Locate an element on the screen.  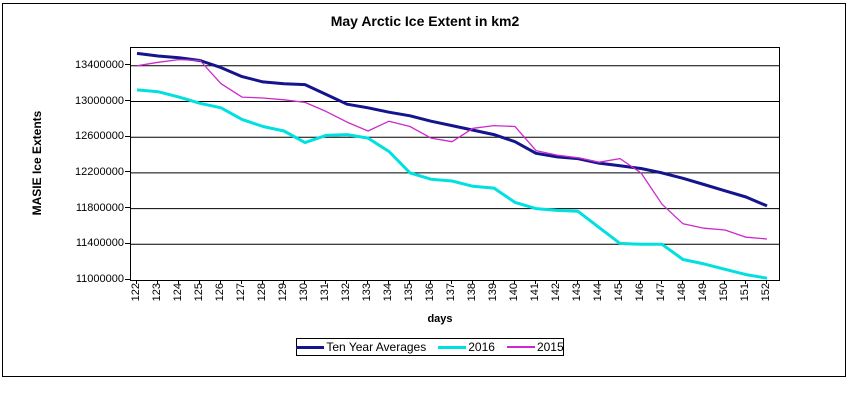
x-tick-label: 125 is located at coordinates (199, 292).